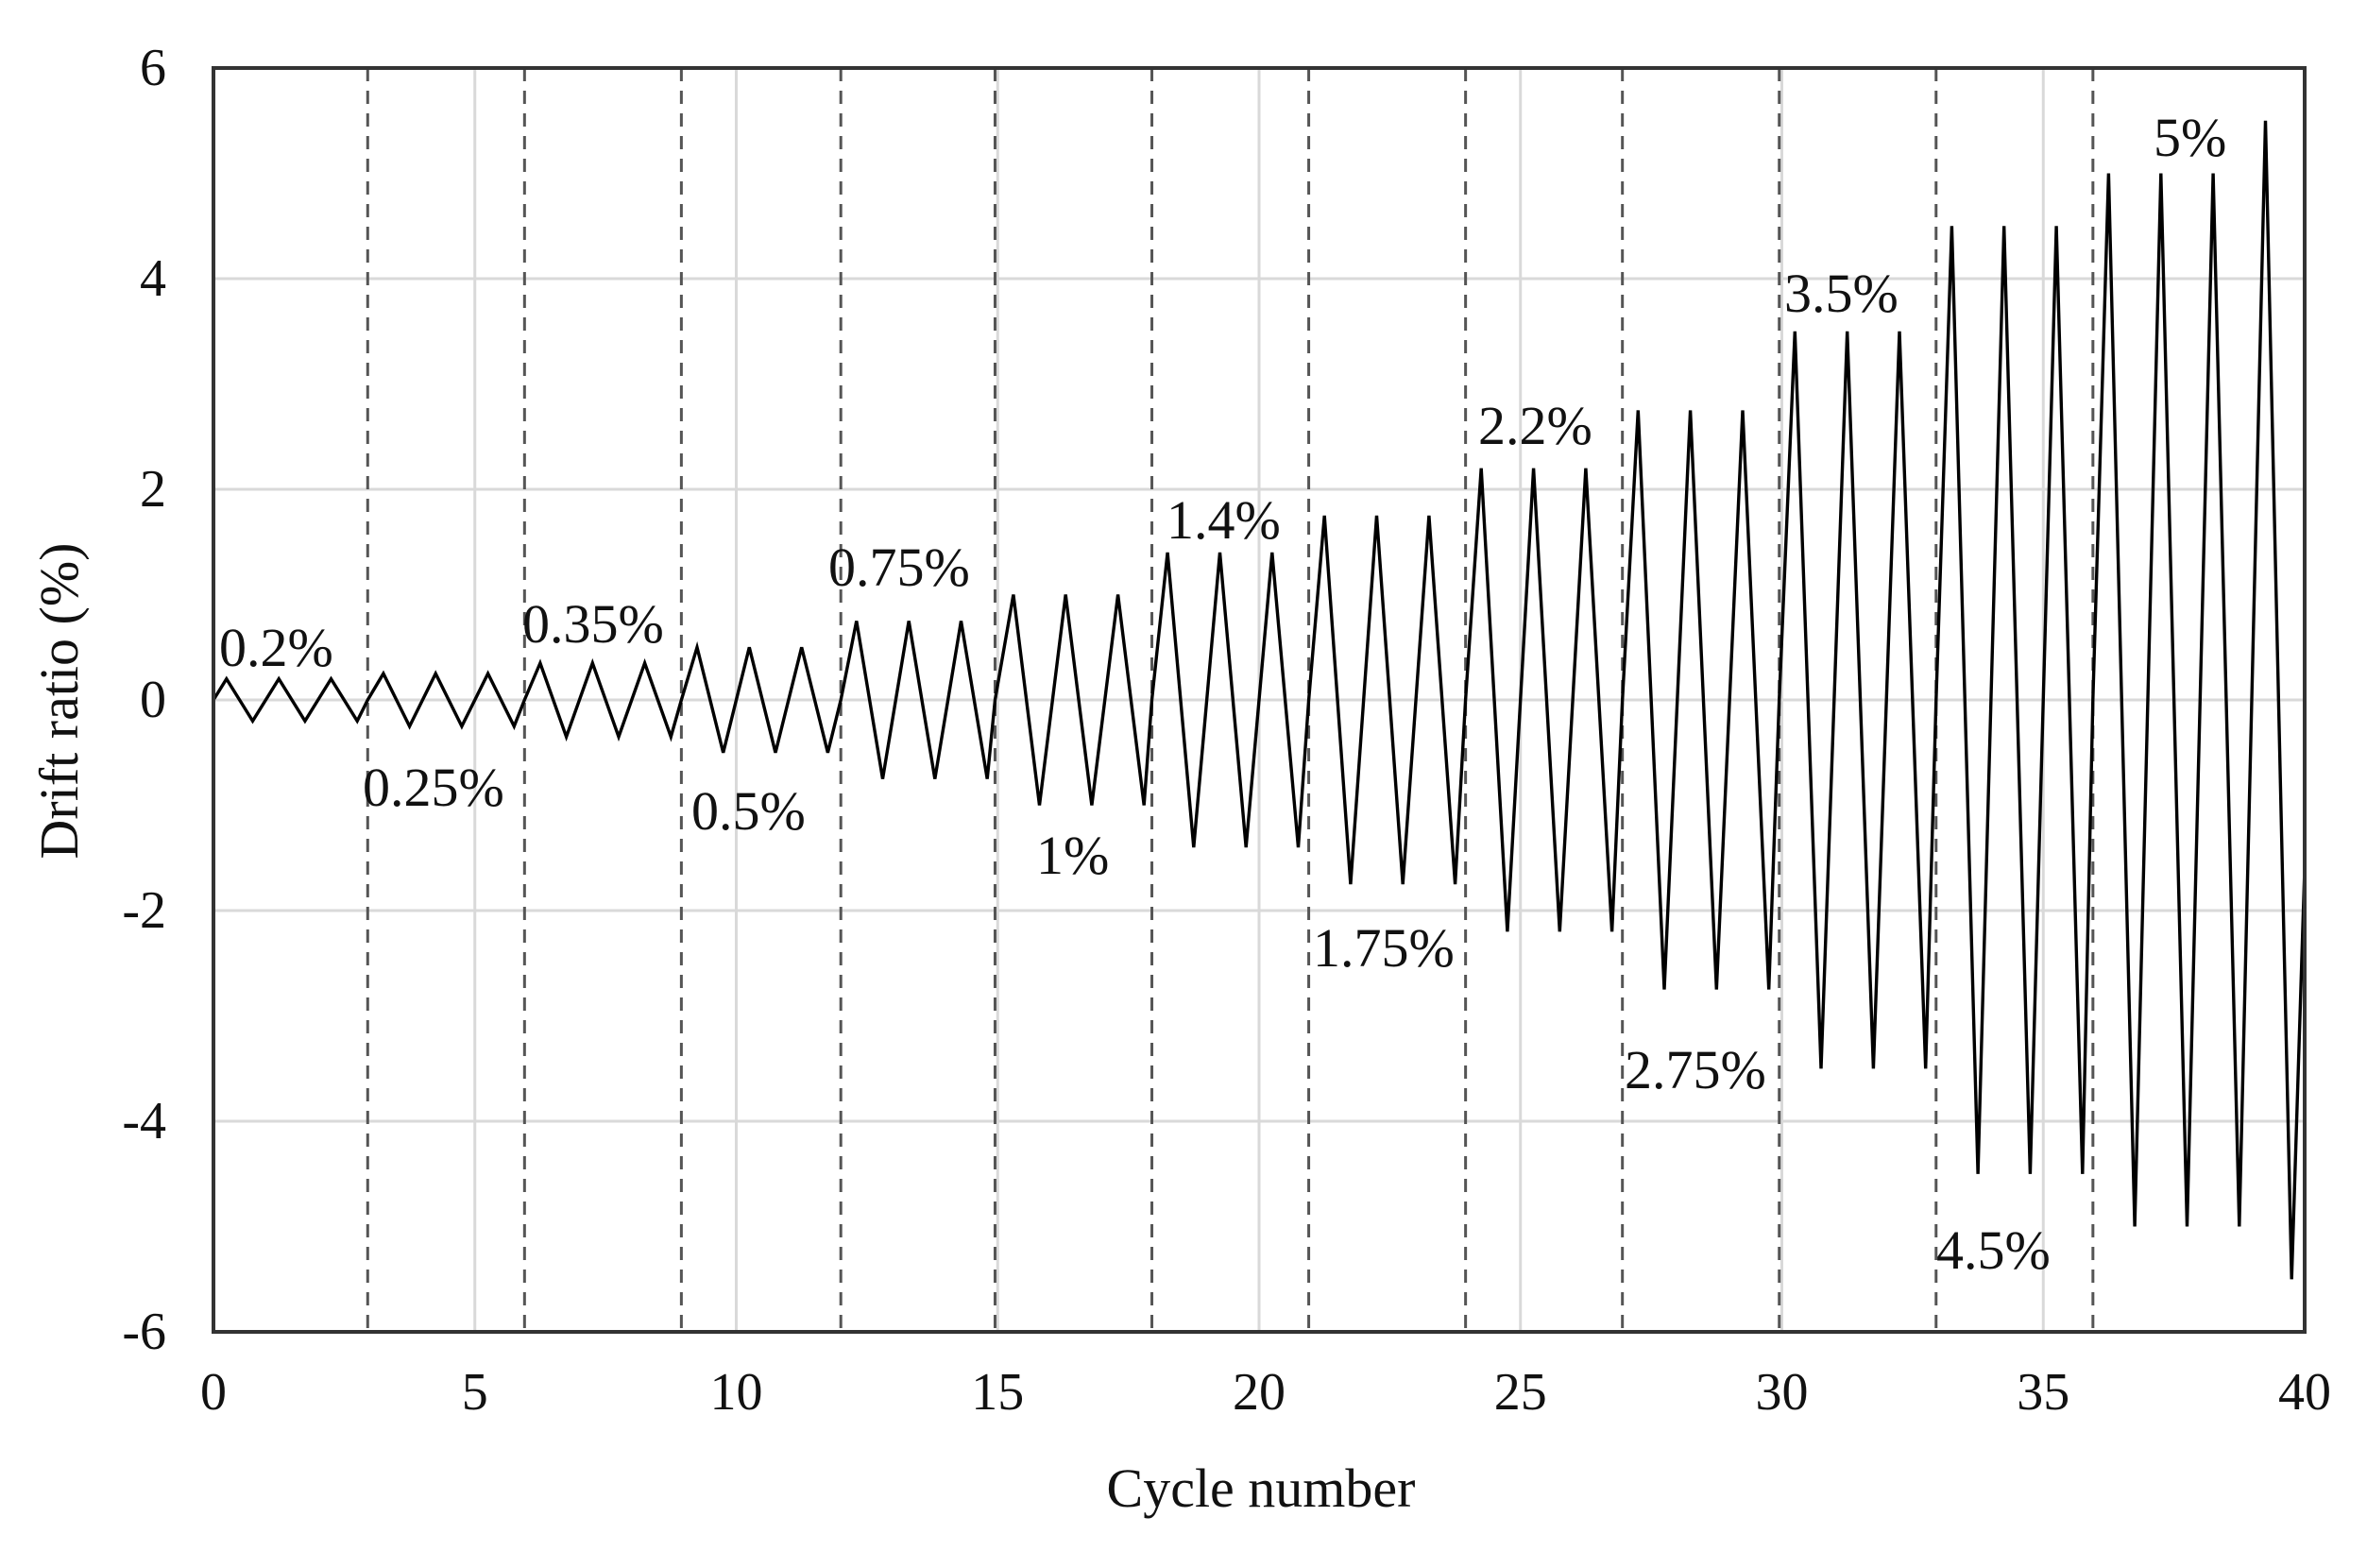 The height and width of the screenshot is (1568, 2367). What do you see at coordinates (1782, 1392) in the screenshot?
I see `x-tick-label: 30` at bounding box center [1782, 1392].